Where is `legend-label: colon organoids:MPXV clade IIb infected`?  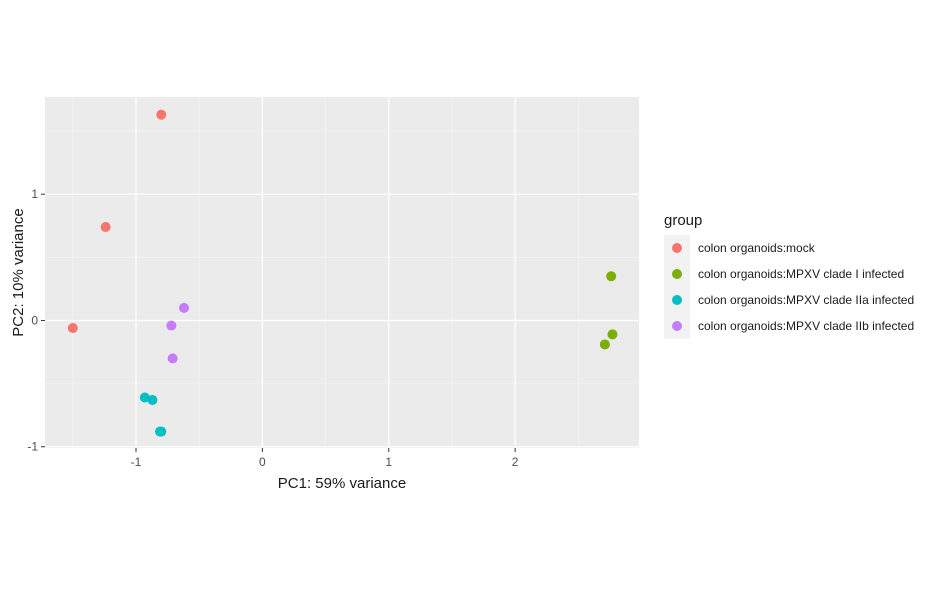
legend-label: colon organoids:MPXV clade IIb infected is located at coordinates (806, 326).